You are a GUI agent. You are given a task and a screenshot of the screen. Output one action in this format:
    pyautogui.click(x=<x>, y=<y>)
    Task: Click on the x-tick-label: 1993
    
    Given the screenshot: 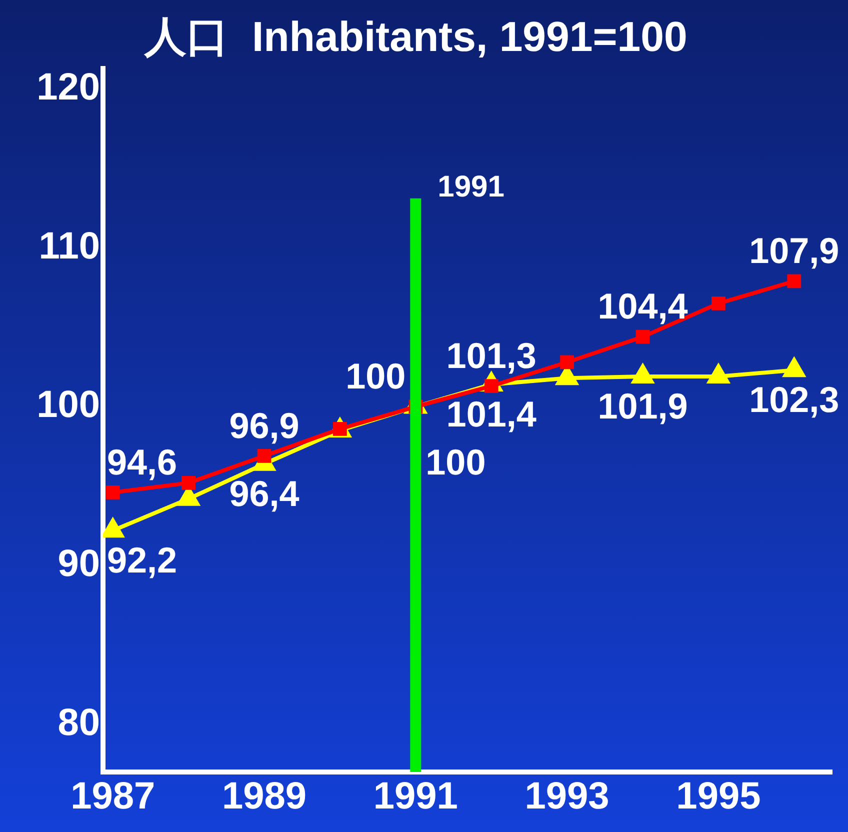 What is the action you would take?
    pyautogui.click(x=567, y=796)
    